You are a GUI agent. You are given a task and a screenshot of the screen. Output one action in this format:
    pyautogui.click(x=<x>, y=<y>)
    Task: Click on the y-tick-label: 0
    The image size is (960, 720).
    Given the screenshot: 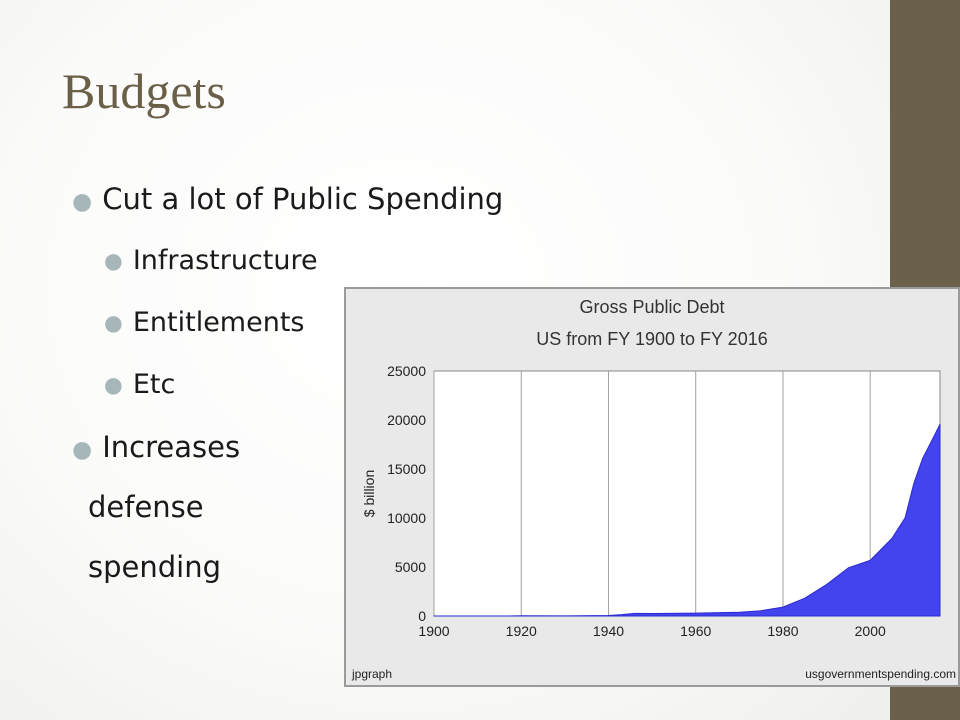 What is the action you would take?
    pyautogui.click(x=422, y=616)
    